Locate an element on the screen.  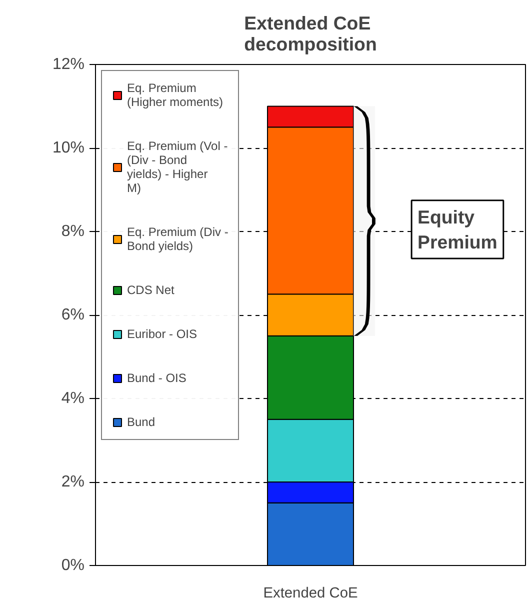
y-tick-label: 0% is located at coordinates (72, 565).